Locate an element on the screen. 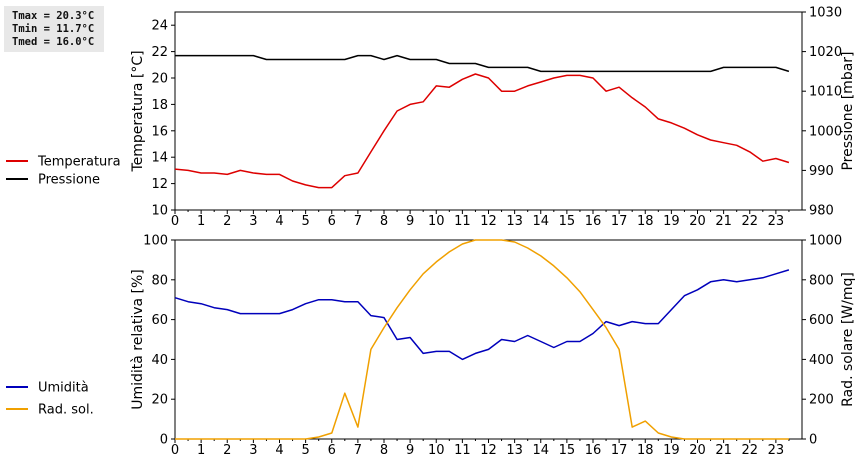 Image resolution: width=860 pixels, height=460 pixels. tmin-label: Tmin = 11.7°C is located at coordinates (53, 29).